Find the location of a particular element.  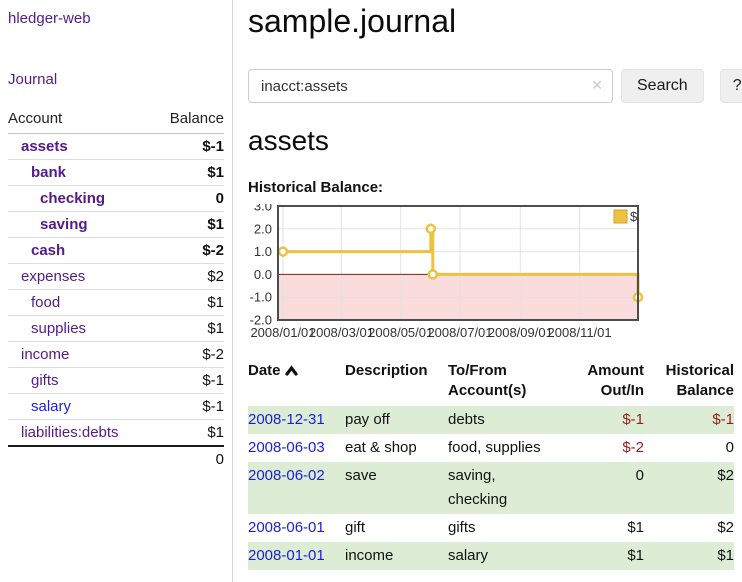

account-row: cash $-2 is located at coordinates (116, 250).